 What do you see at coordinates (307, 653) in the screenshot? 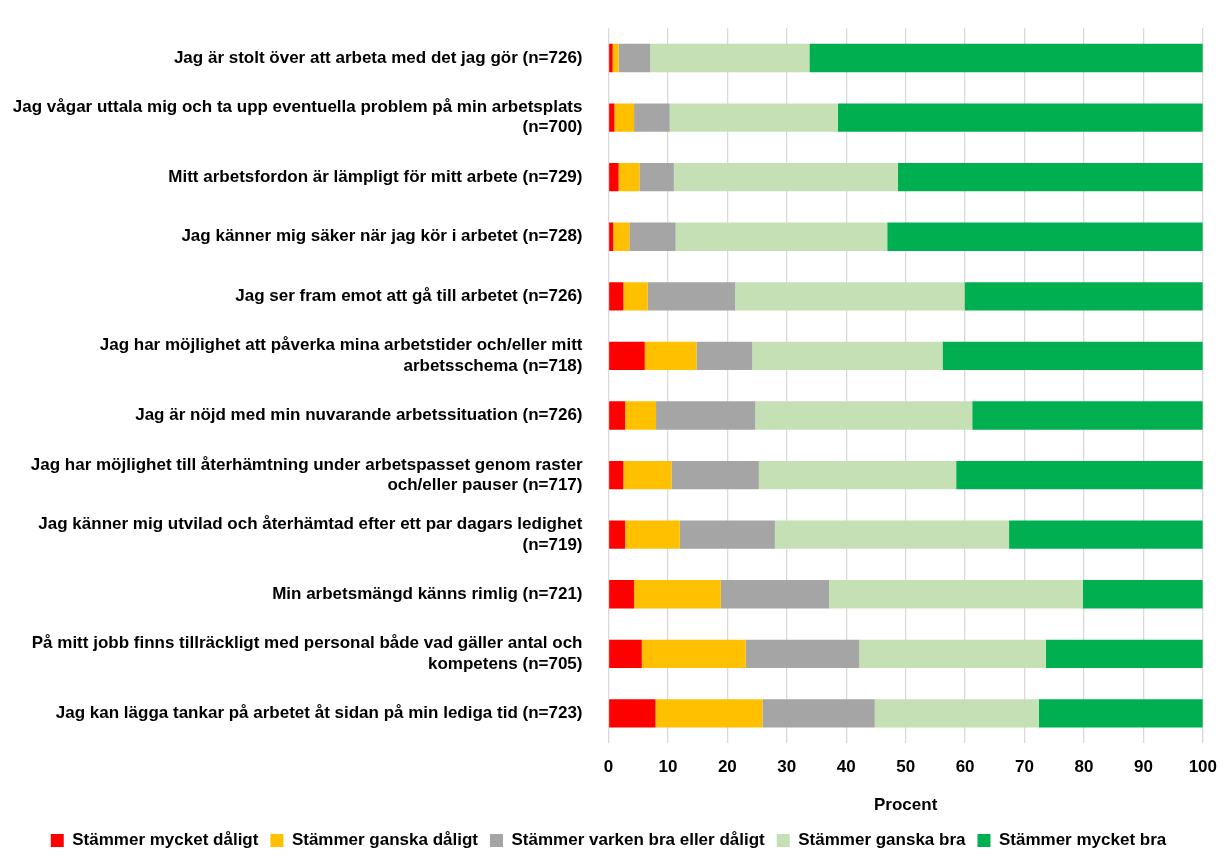
I see `y-tick-label: På mitt jobb finns tillräckligt med personal både vad gäller antal och kompetens (n=705)` at bounding box center [307, 653].